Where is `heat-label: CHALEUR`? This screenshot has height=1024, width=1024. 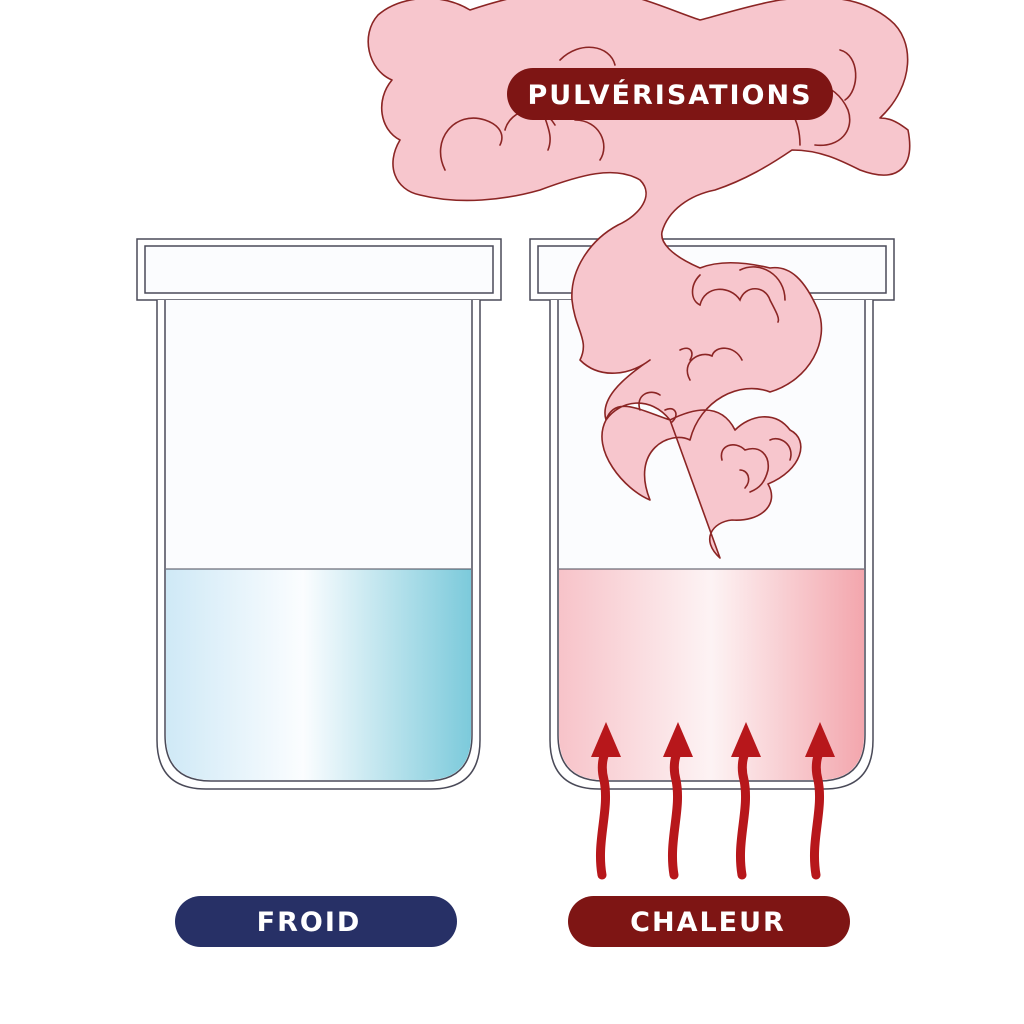
heat-label: CHALEUR is located at coordinates (709, 921).